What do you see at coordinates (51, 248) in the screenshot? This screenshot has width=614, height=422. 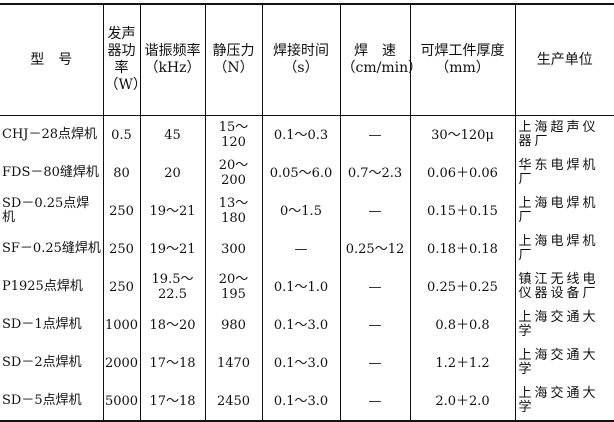 I see `cell-model: SF－0.25缝焊机` at bounding box center [51, 248].